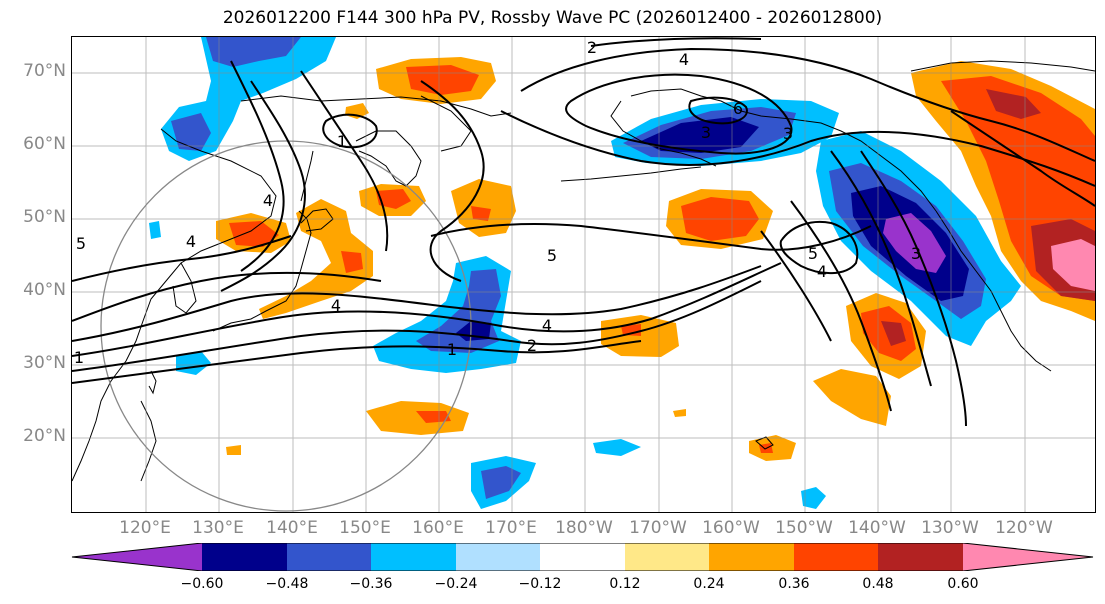 The height and width of the screenshot is (604, 1105). Describe the element at coordinates (709, 584) in the screenshot. I see `colorbar-tick-label: 0.24` at that location.